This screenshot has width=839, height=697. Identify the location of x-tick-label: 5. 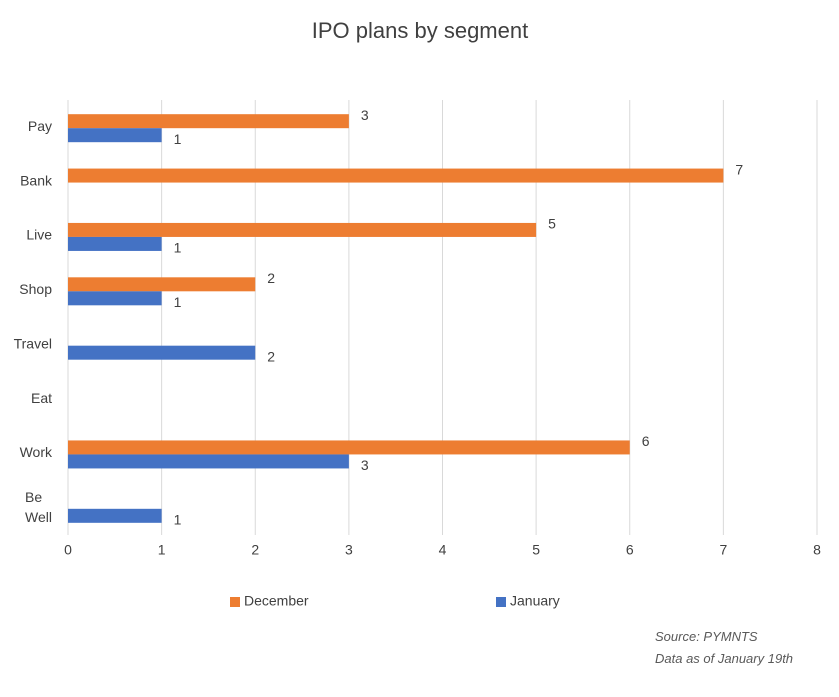
(536, 550).